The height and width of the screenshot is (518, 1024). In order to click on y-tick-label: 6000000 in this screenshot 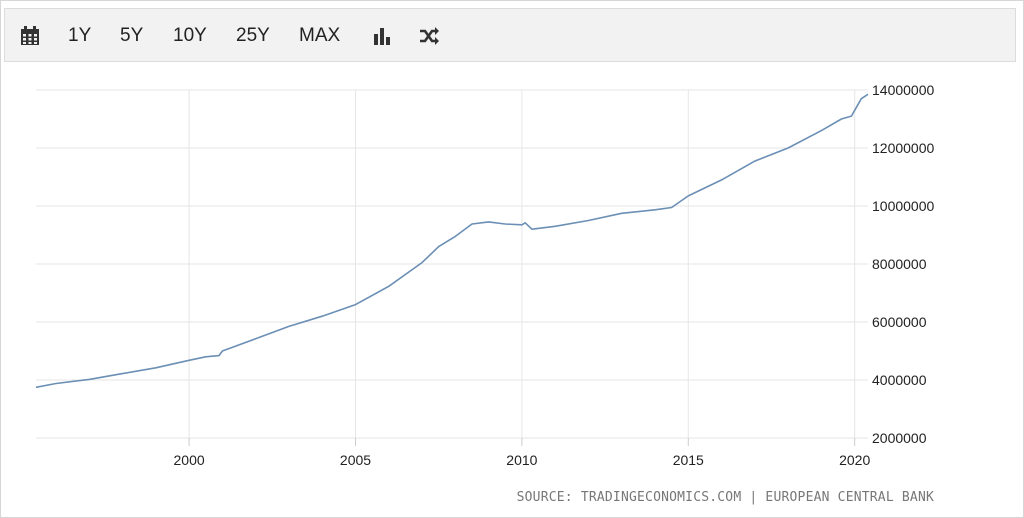, I will do `click(899, 322)`.